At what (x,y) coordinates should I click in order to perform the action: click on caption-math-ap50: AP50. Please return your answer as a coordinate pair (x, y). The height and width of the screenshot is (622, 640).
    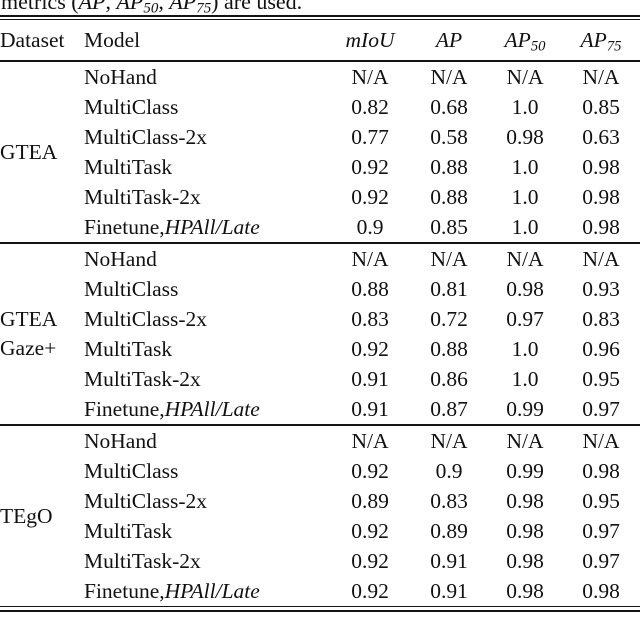
    Looking at the image, I should click on (137, 7).